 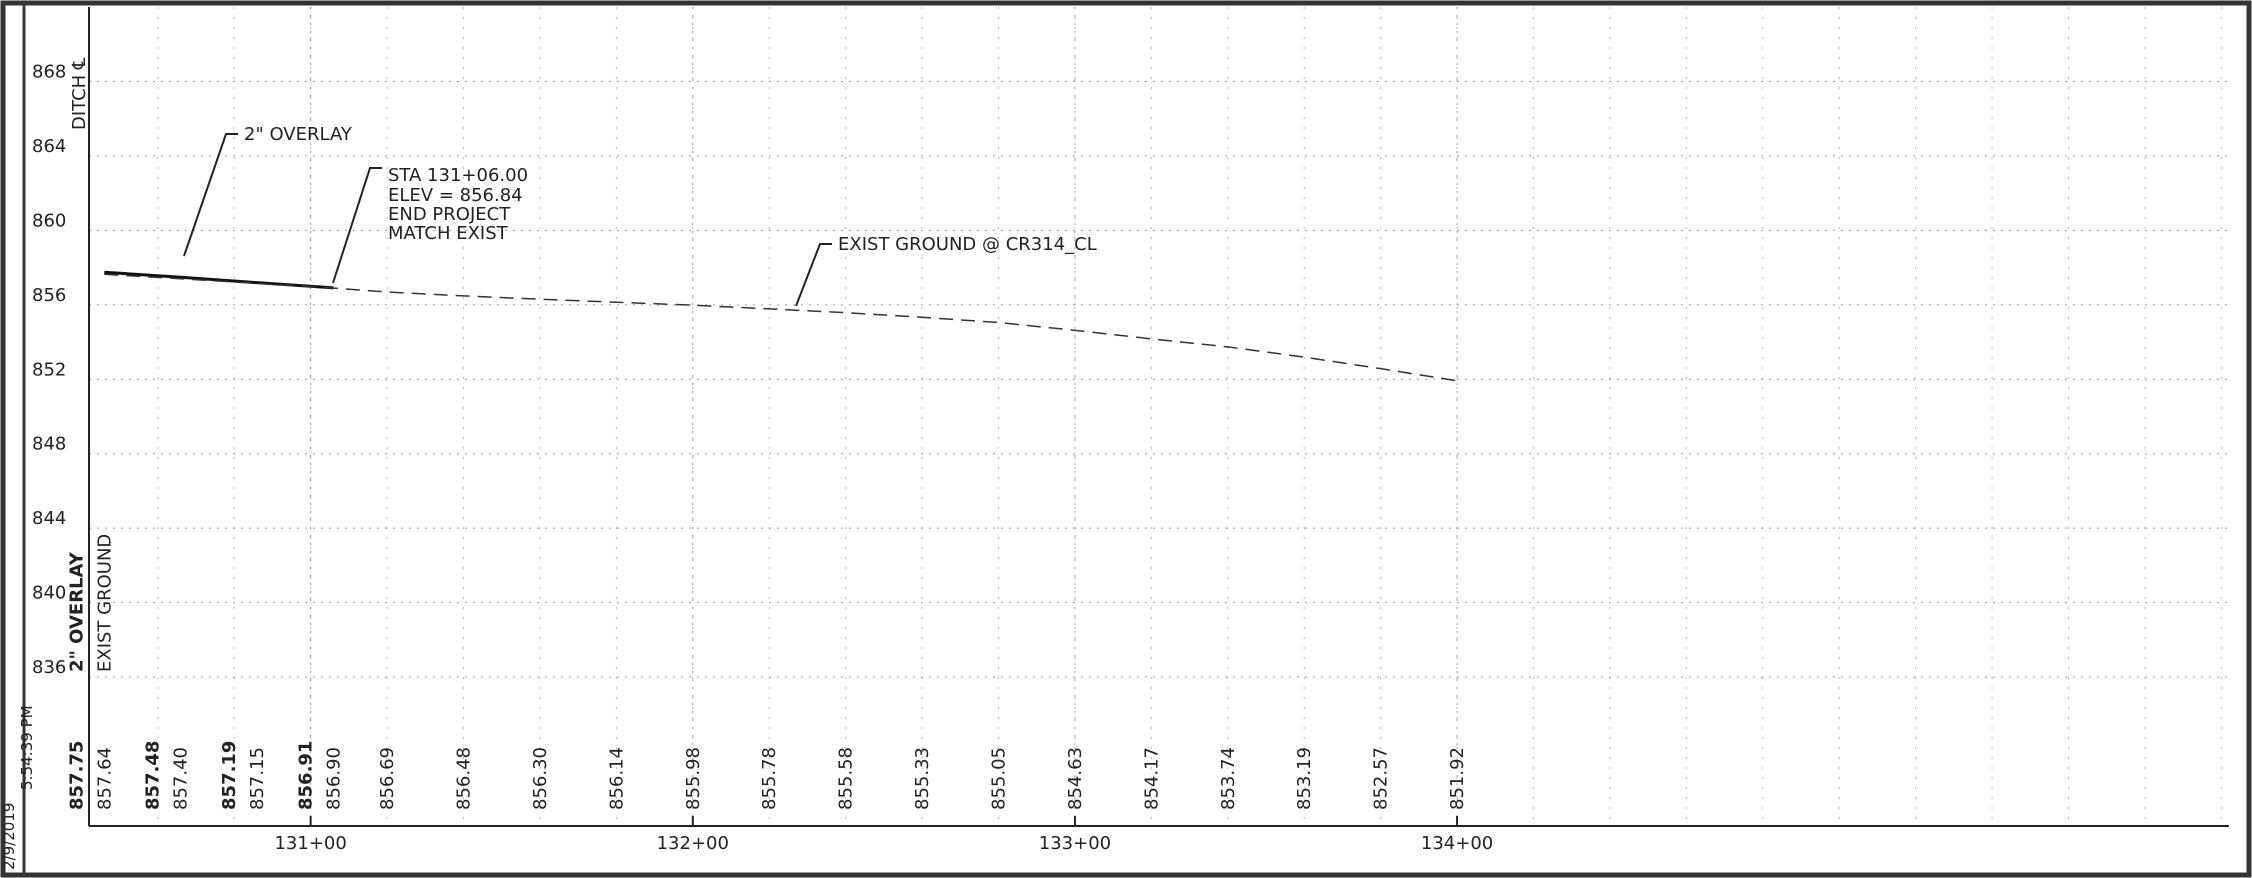 I want to click on y-tick-label: 852, so click(x=49, y=369).